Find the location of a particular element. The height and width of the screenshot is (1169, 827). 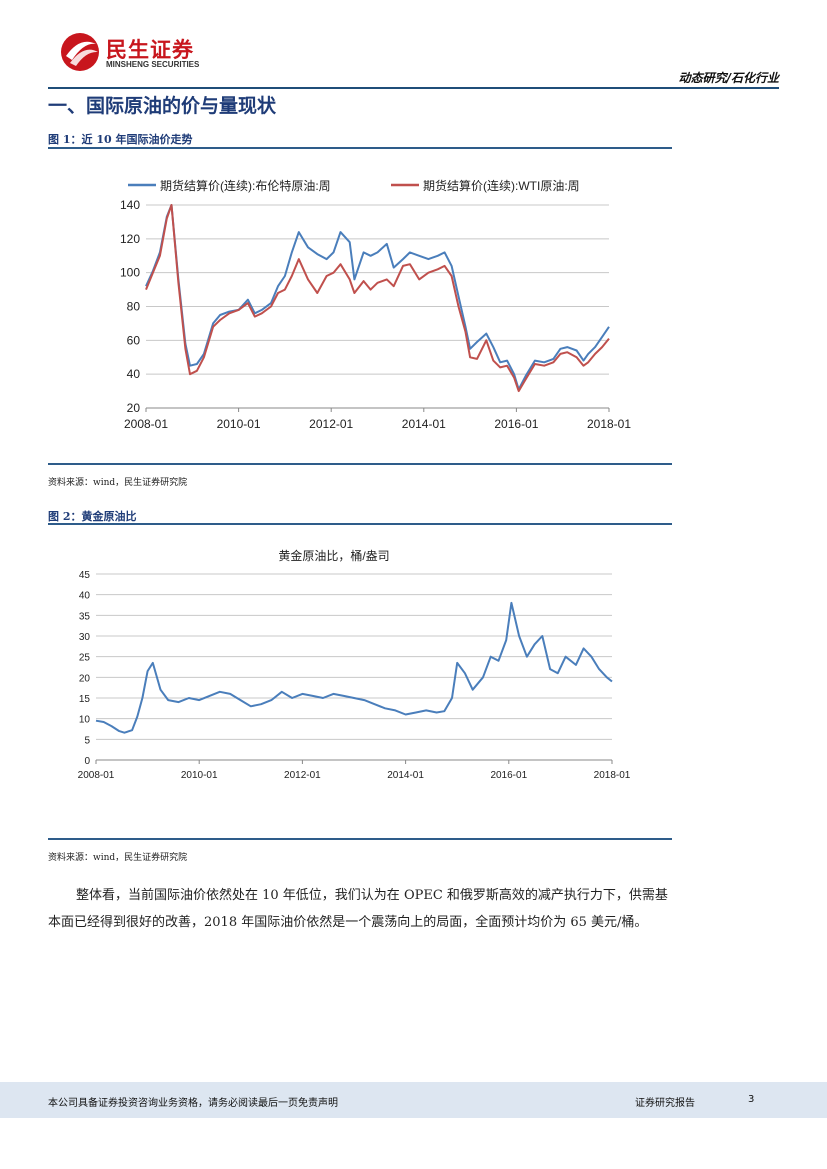

y-tick-label: 140 is located at coordinates (130, 205).